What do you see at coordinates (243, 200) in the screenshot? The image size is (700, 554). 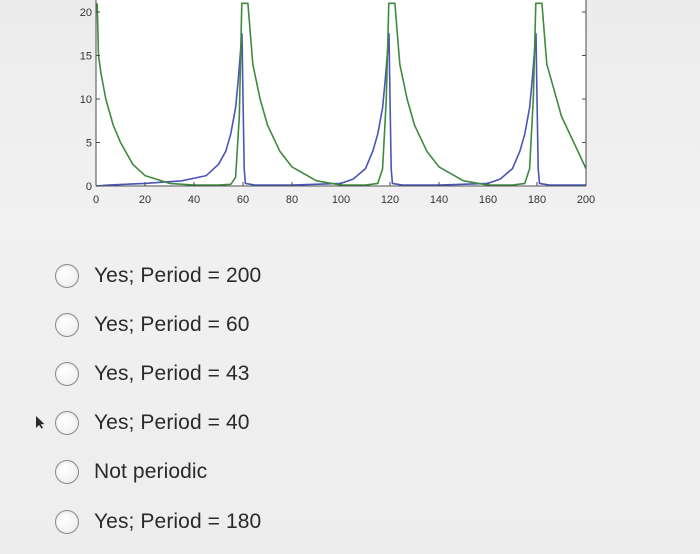 I see `x-tick-label: 60` at bounding box center [243, 200].